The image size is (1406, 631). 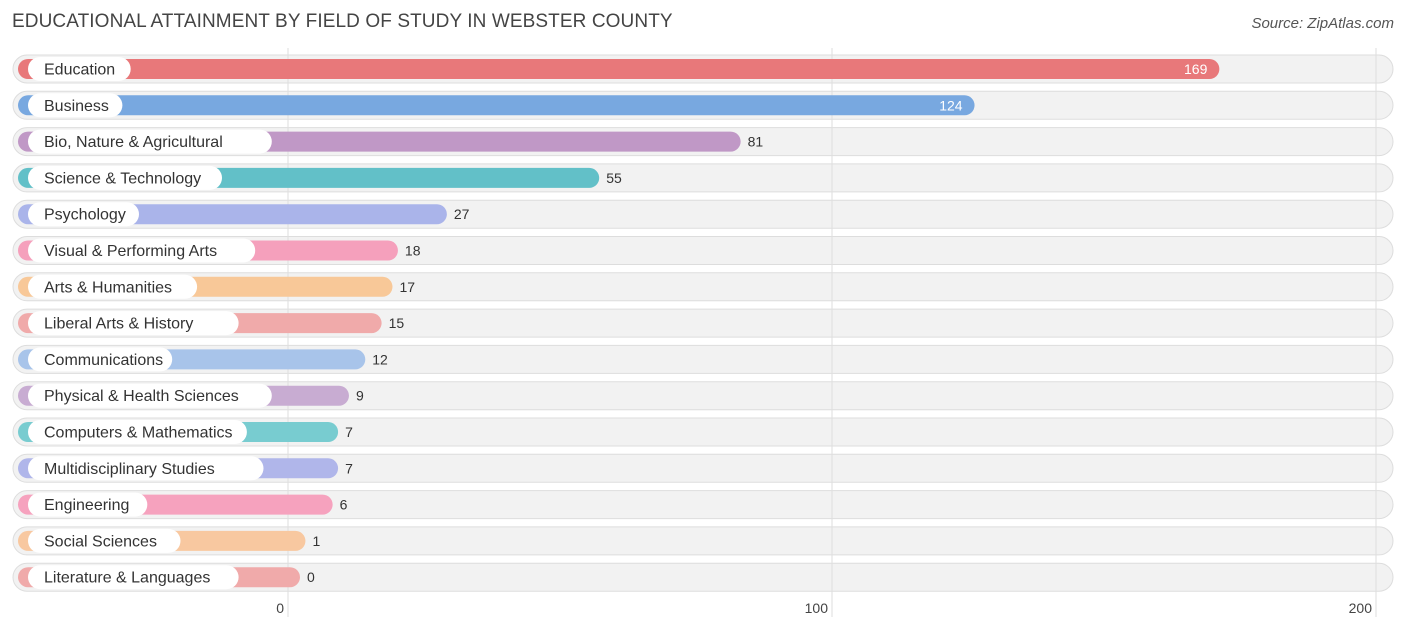 What do you see at coordinates (614, 178) in the screenshot?
I see `value-label: 55` at bounding box center [614, 178].